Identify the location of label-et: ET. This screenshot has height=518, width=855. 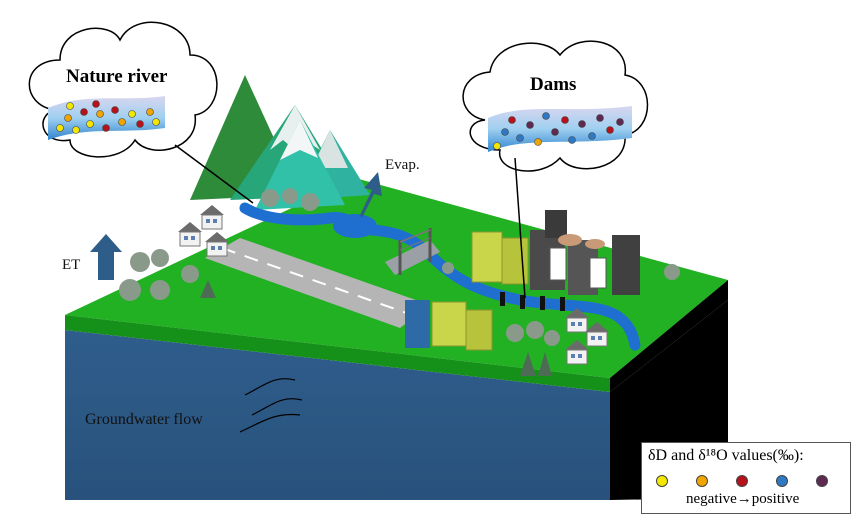
(71, 265).